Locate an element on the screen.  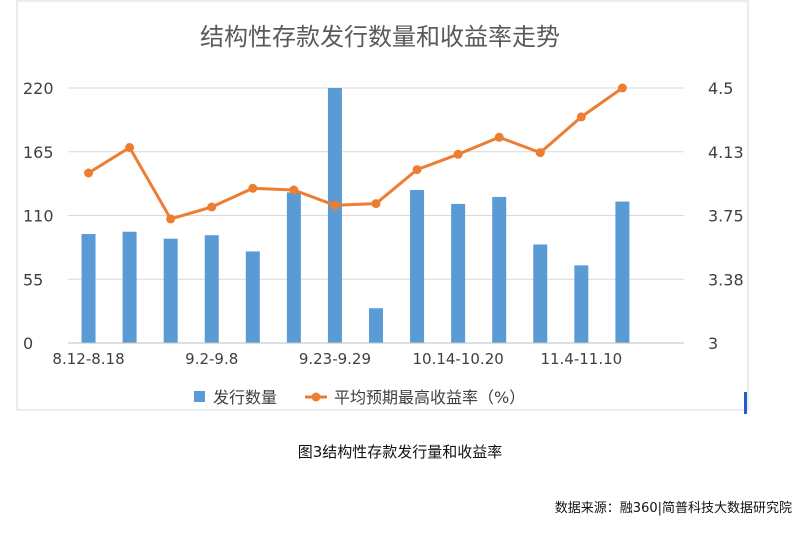
figure-caption: 图3结构性存款发行量和收益率 is located at coordinates (400, 452).